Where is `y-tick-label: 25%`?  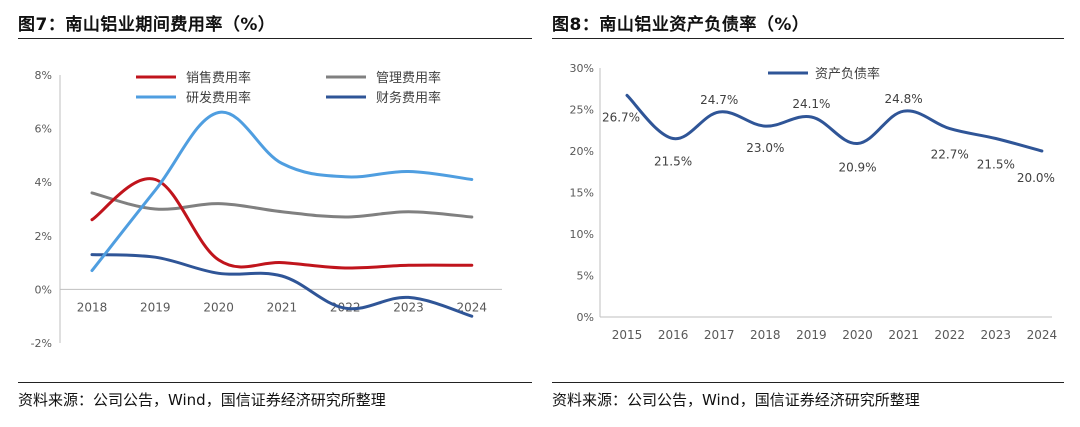
y-tick-label: 25% is located at coordinates (582, 110).